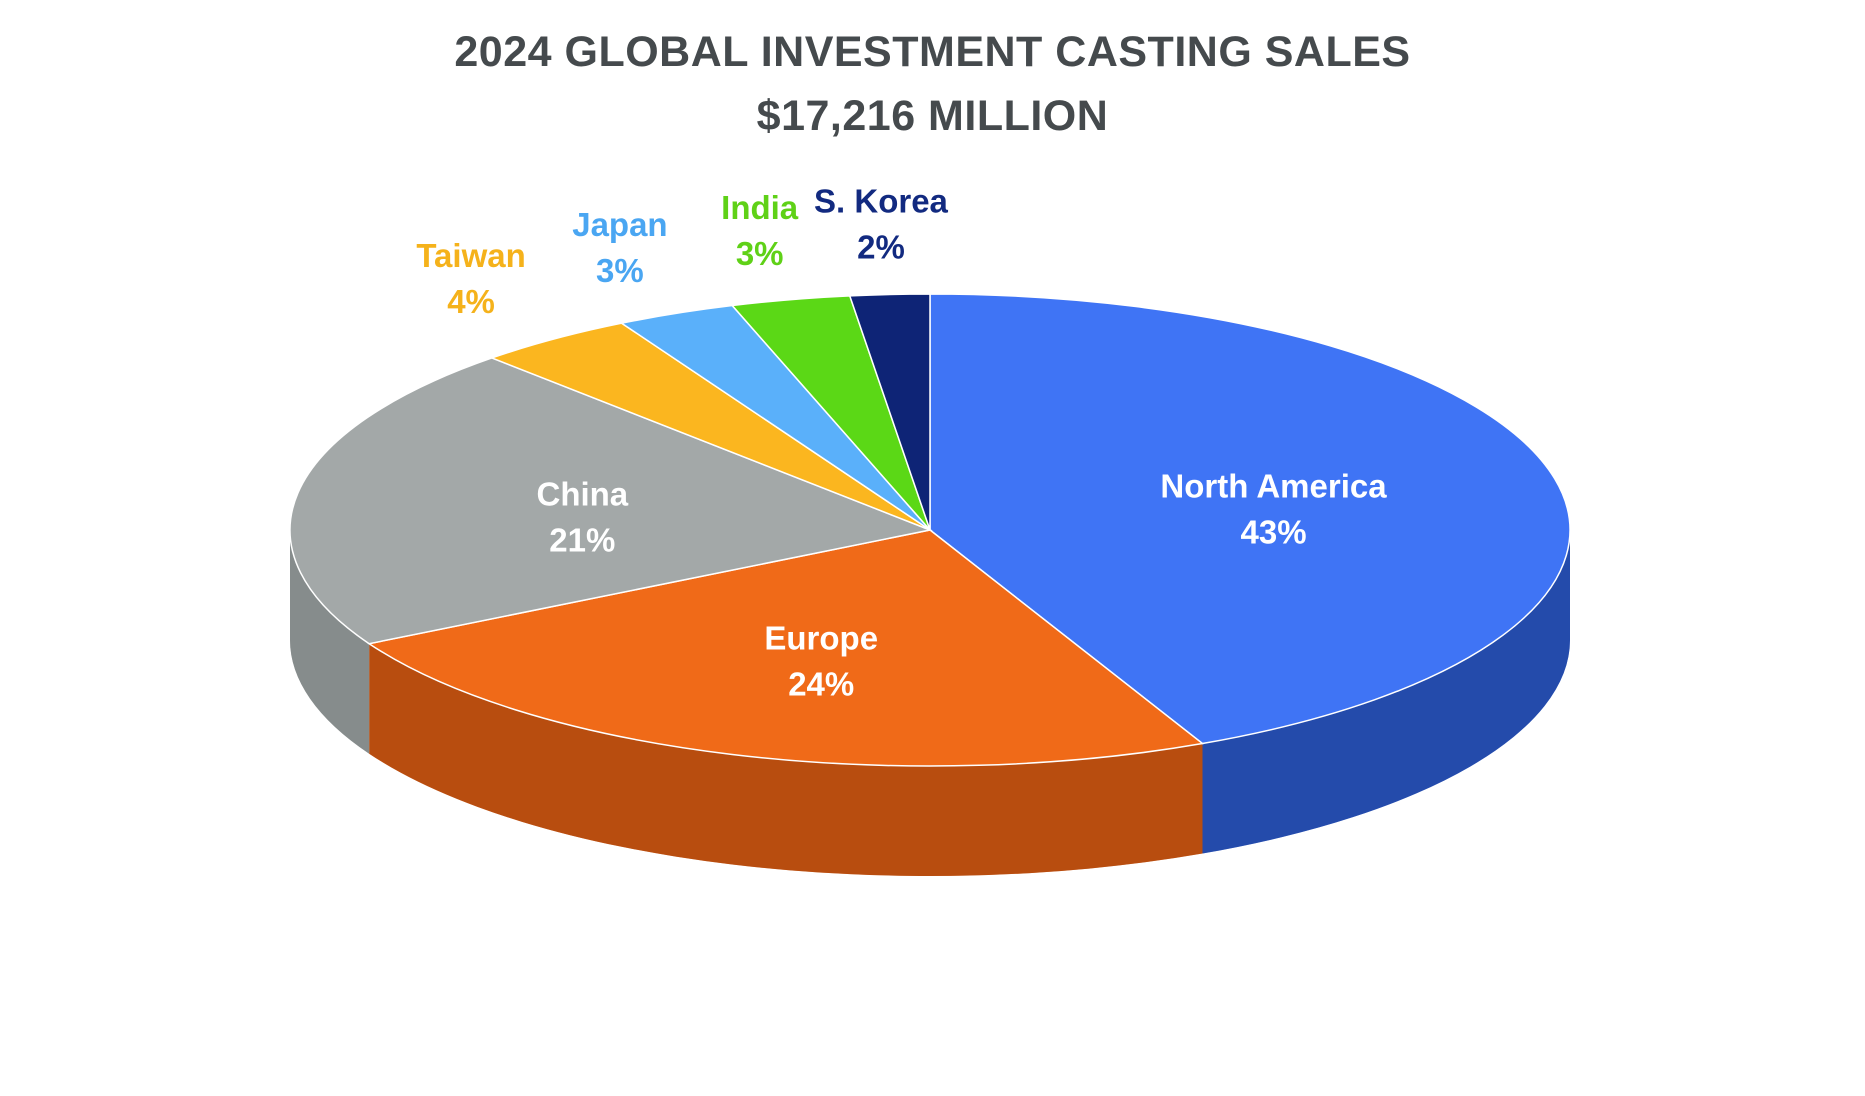  I want to click on slice-label-s-korea: S. Korea 2%, so click(881, 224).